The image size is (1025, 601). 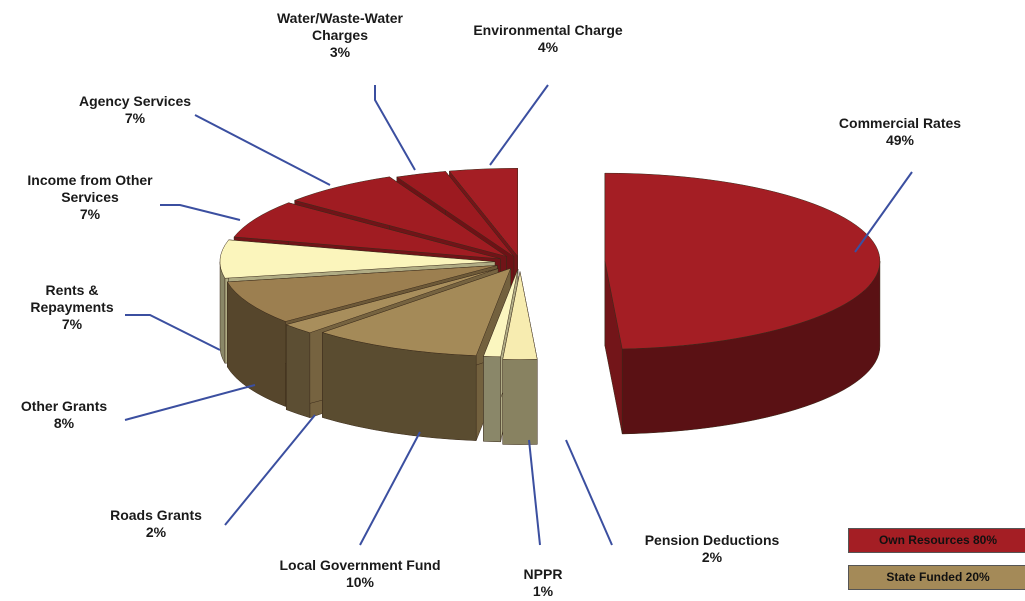 What do you see at coordinates (64, 406) in the screenshot?
I see `slice-name: Other Grants` at bounding box center [64, 406].